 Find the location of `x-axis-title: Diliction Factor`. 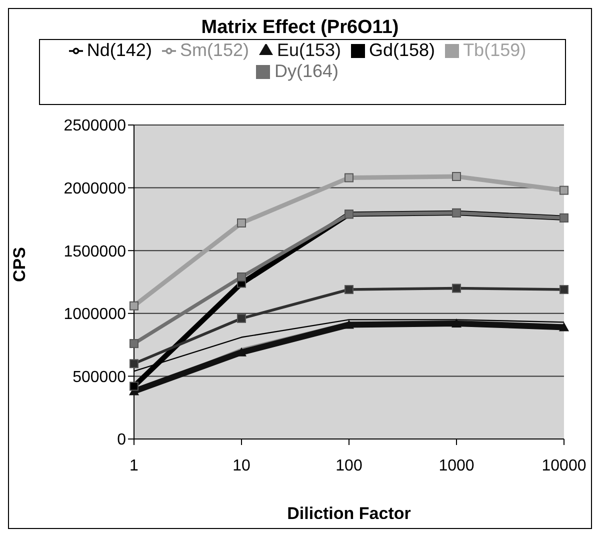

x-axis-title: Diliction Factor is located at coordinates (349, 513).